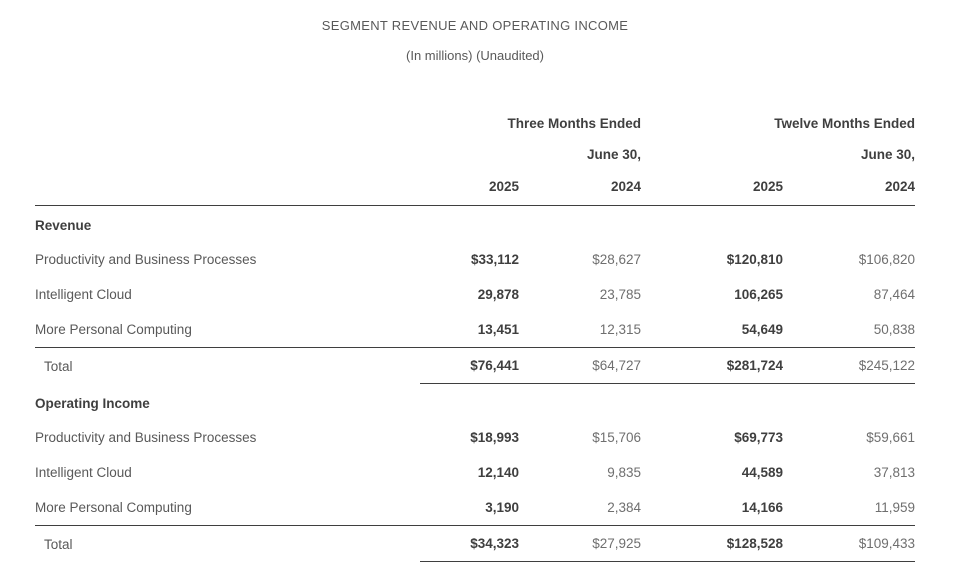 The image size is (958, 568). I want to click on value-cell: 12,140, so click(498, 472).